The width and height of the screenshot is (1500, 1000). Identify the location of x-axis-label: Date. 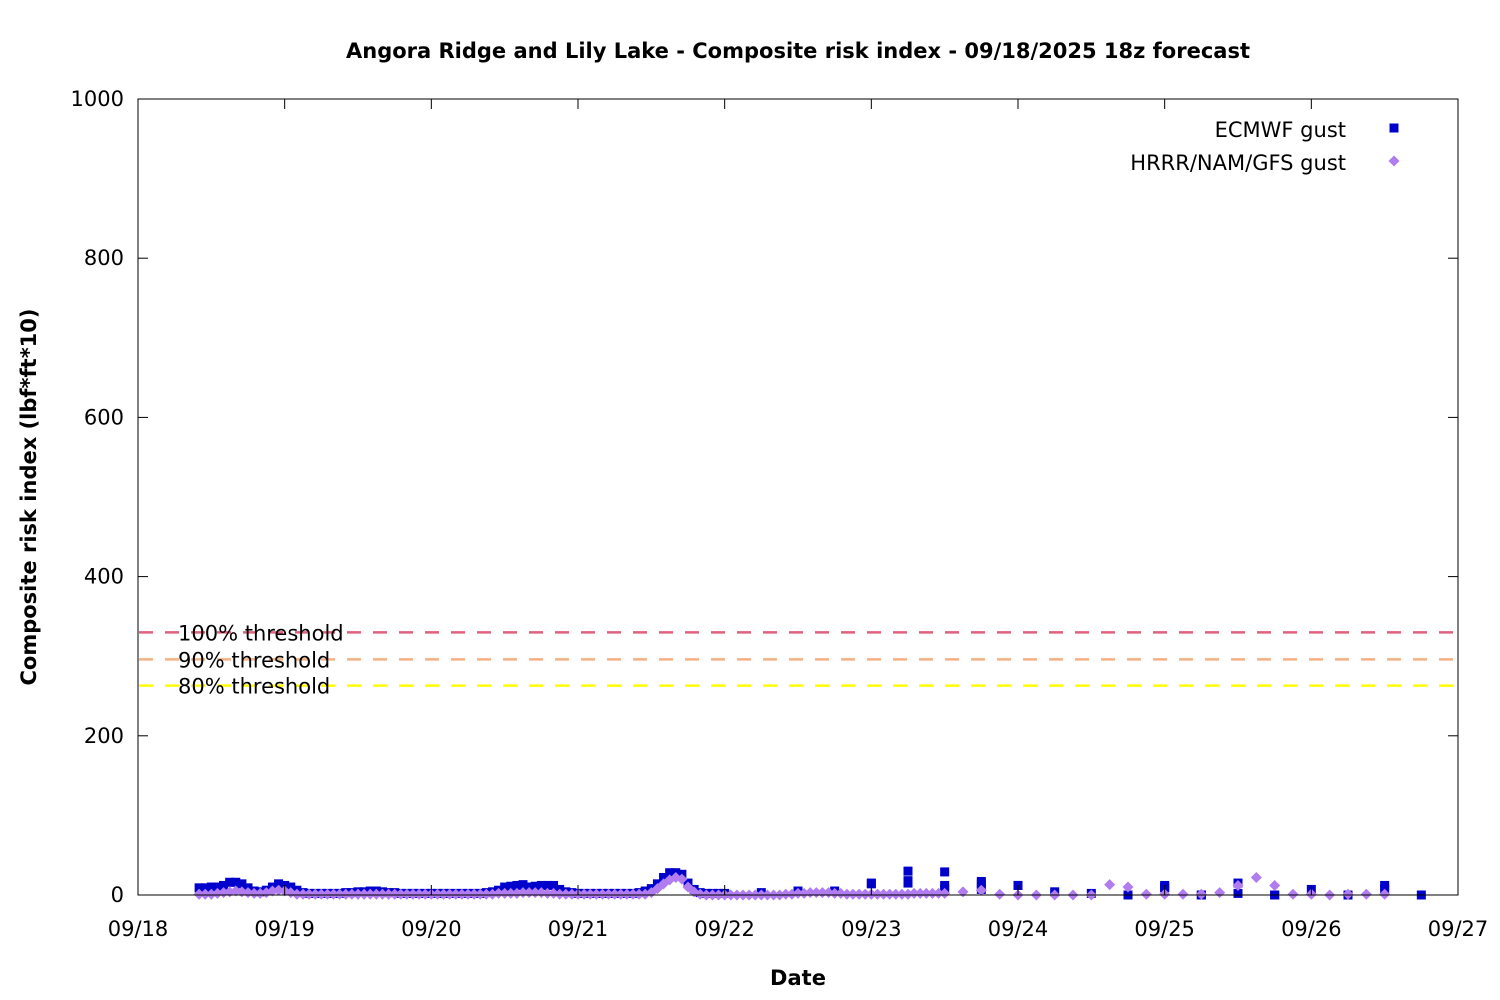
(798, 978).